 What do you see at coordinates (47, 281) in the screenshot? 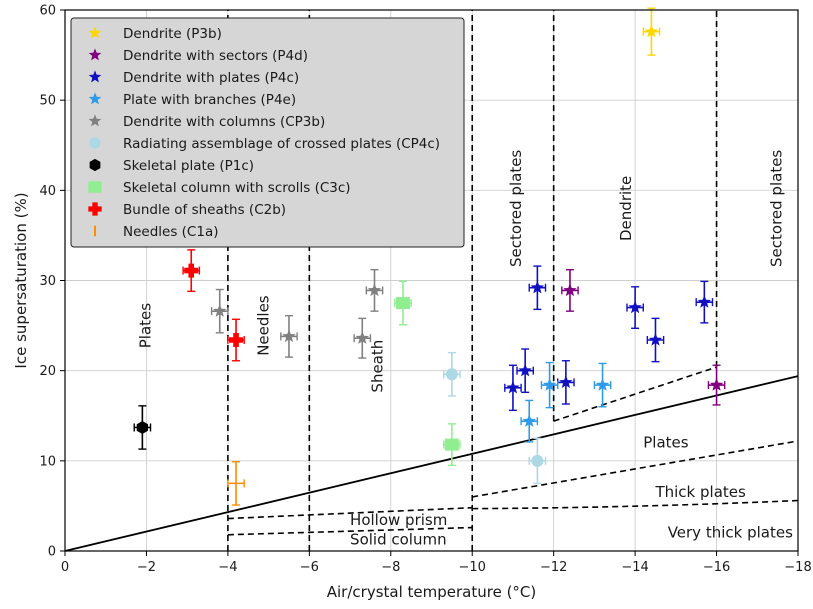
I see `y-tick-label: 30` at bounding box center [47, 281].